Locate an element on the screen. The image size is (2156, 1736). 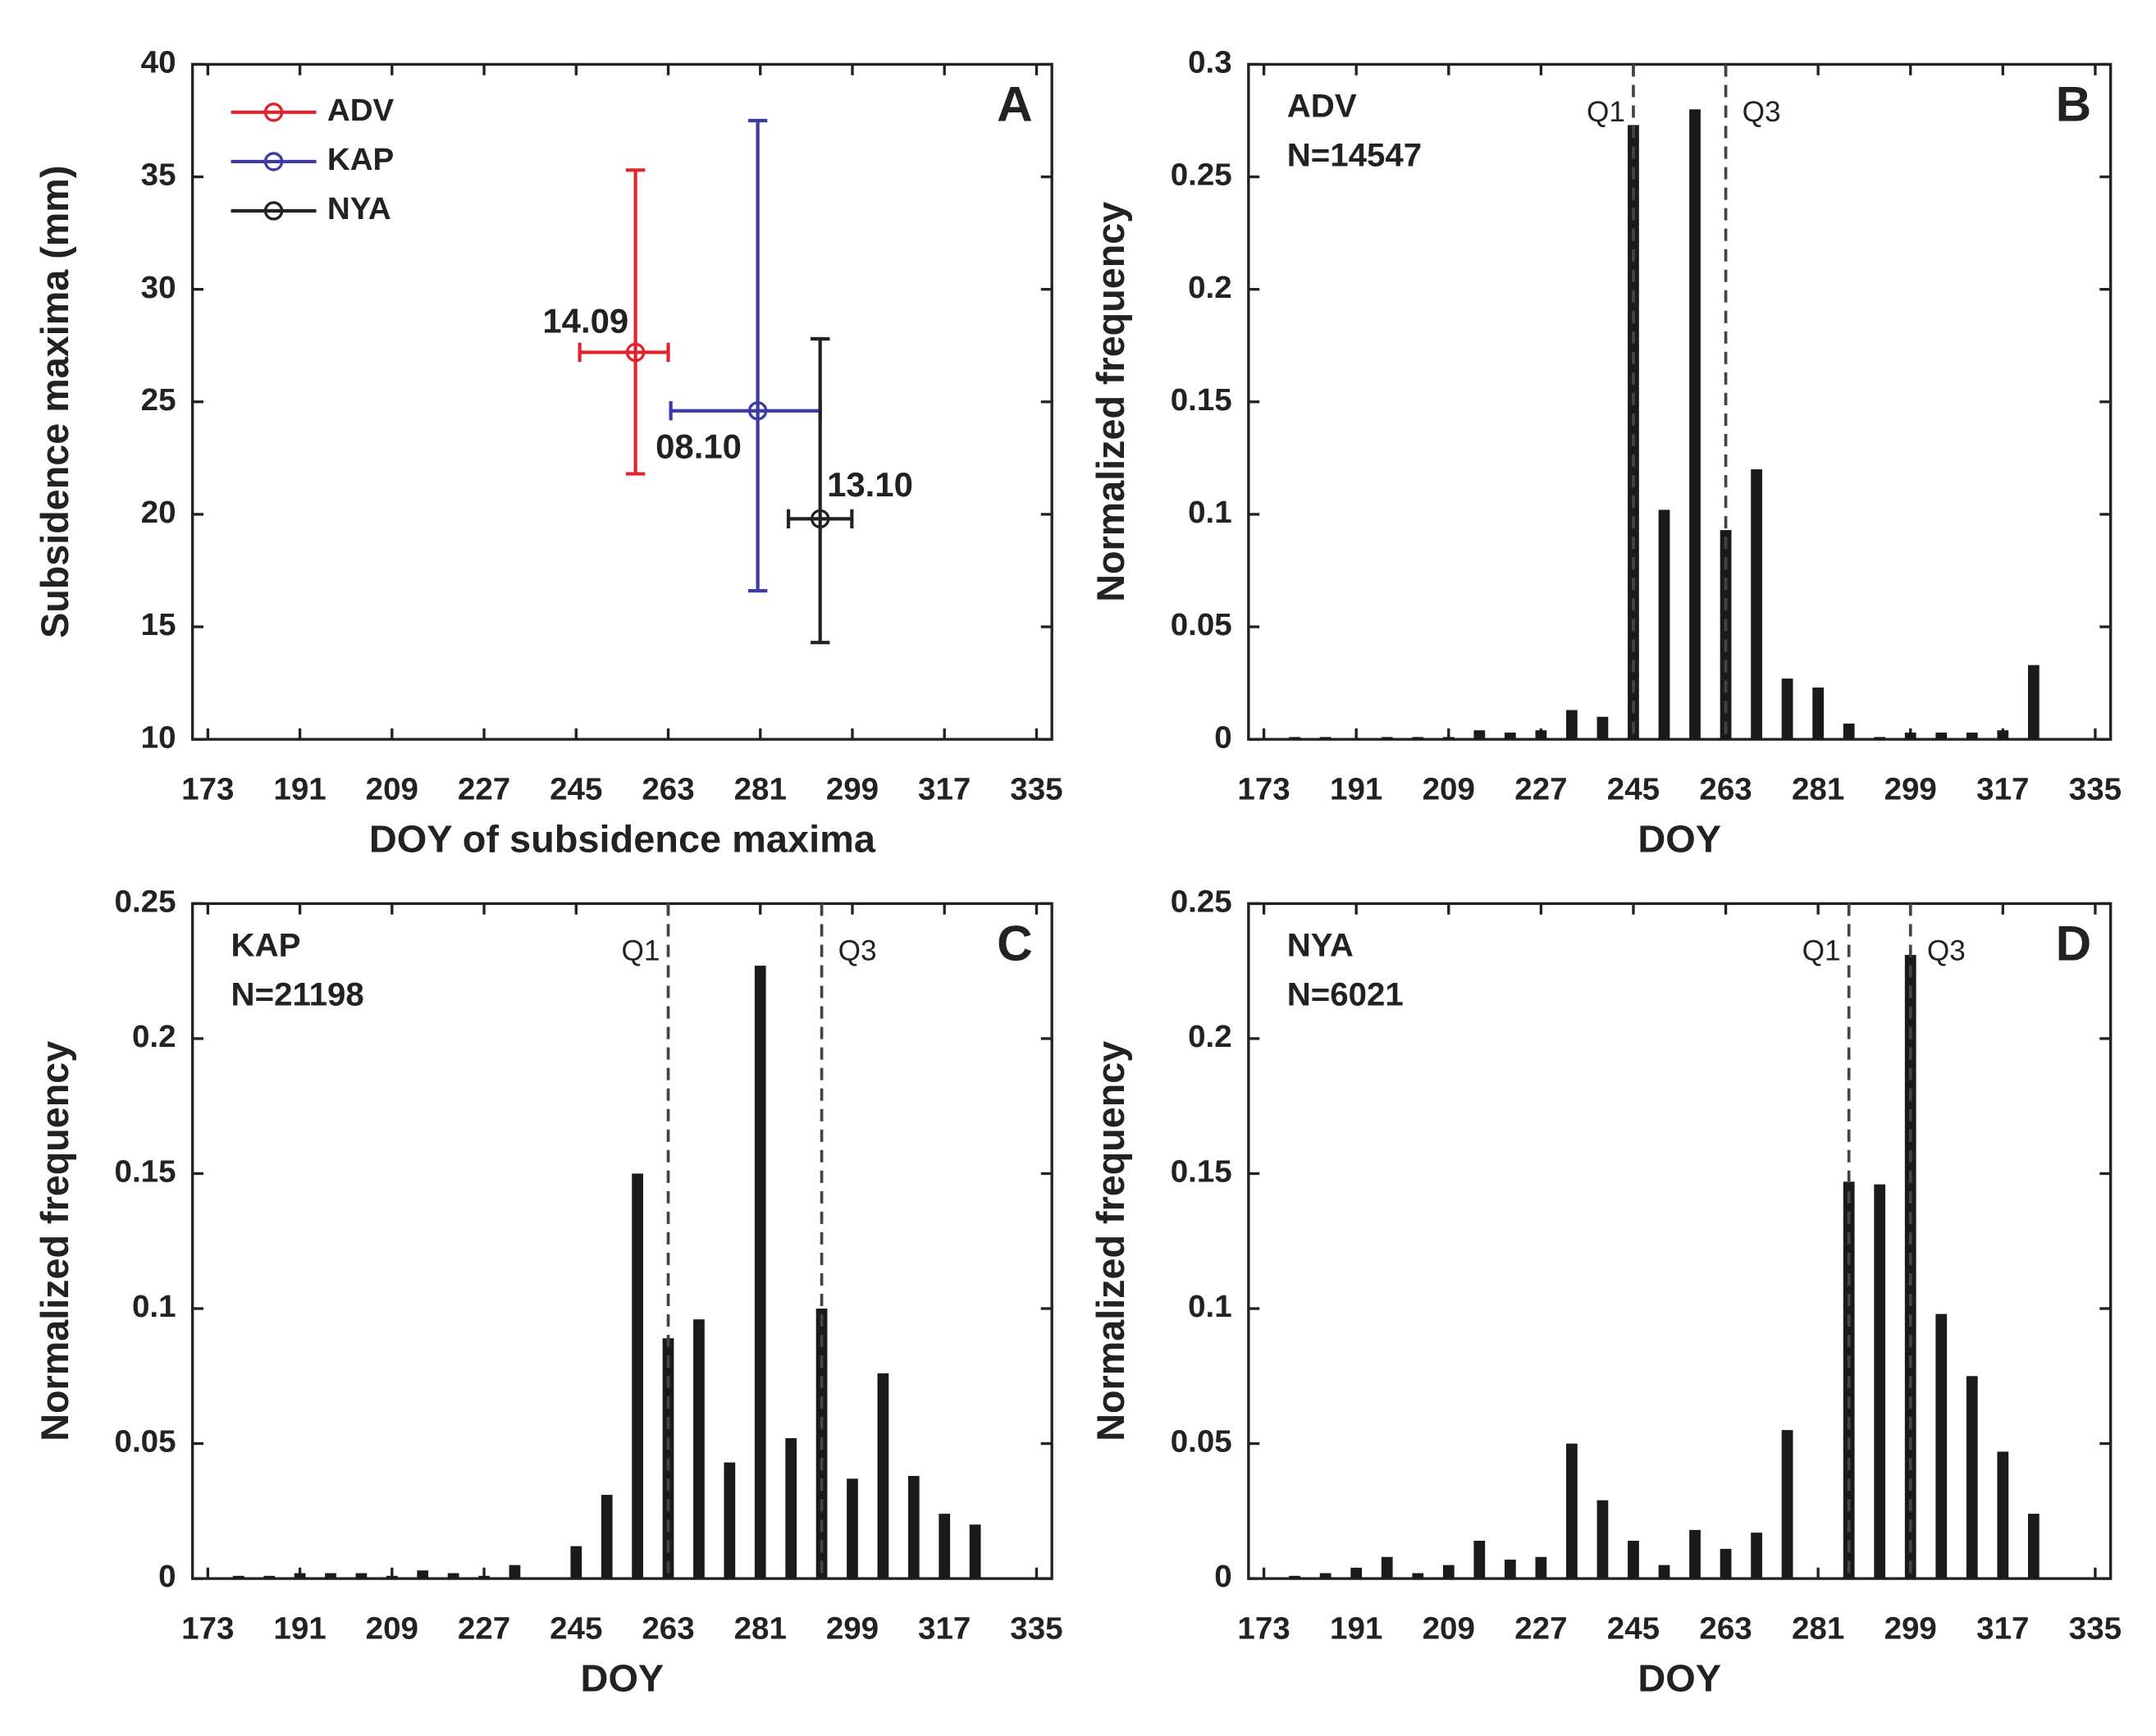
legend-label: ADV is located at coordinates (361, 110).